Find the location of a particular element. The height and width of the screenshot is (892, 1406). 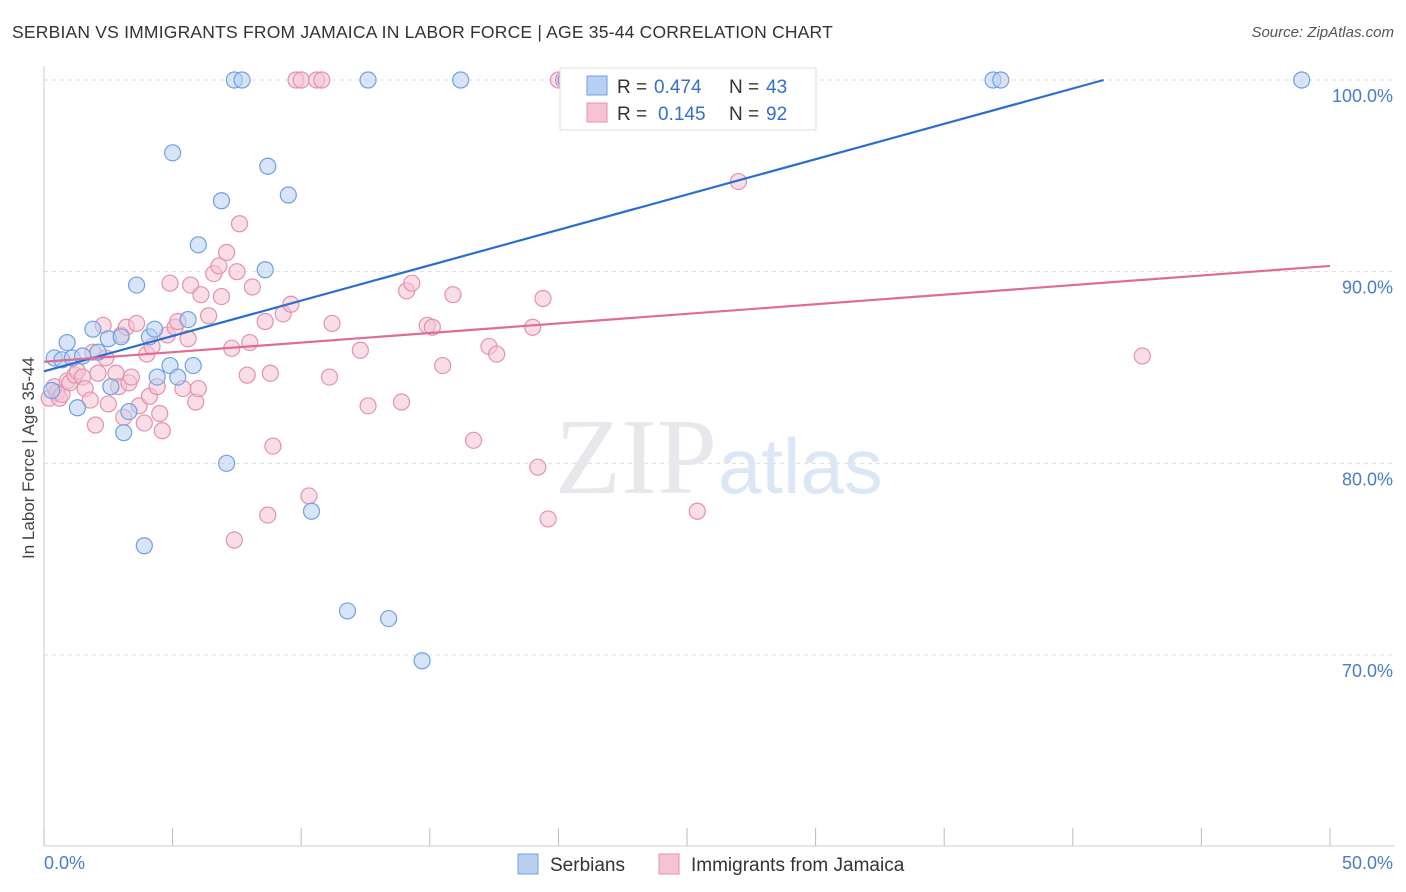

legend-n-label-serbians: N = is located at coordinates (744, 87).